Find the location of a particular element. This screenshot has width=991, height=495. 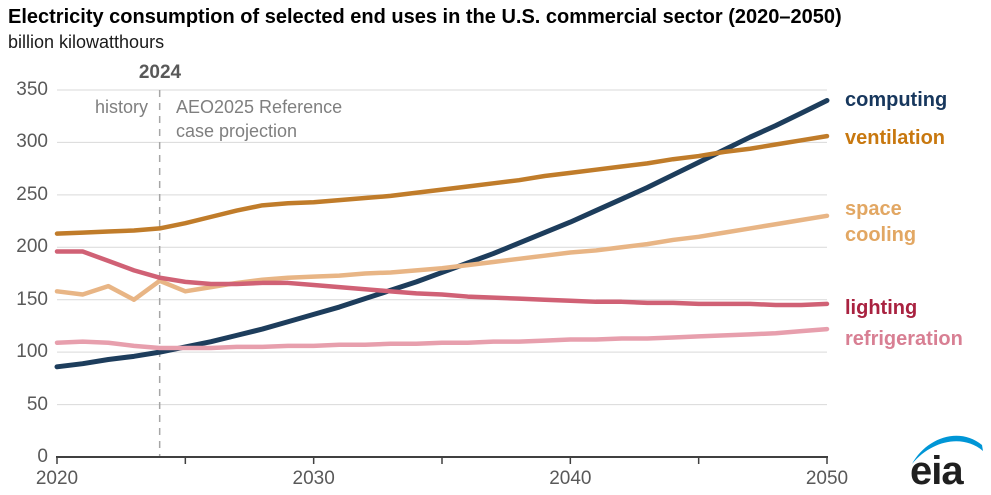

history-label: history is located at coordinates (121, 107).